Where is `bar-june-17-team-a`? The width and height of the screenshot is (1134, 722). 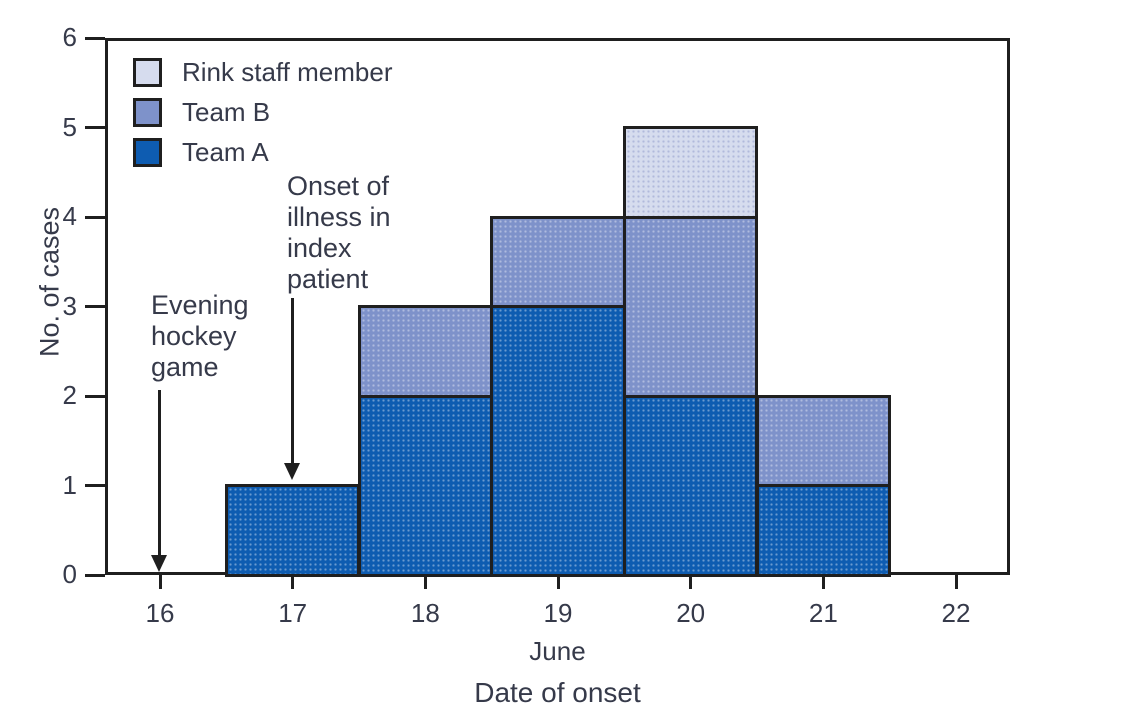 bar-june-17-team-a is located at coordinates (292, 530).